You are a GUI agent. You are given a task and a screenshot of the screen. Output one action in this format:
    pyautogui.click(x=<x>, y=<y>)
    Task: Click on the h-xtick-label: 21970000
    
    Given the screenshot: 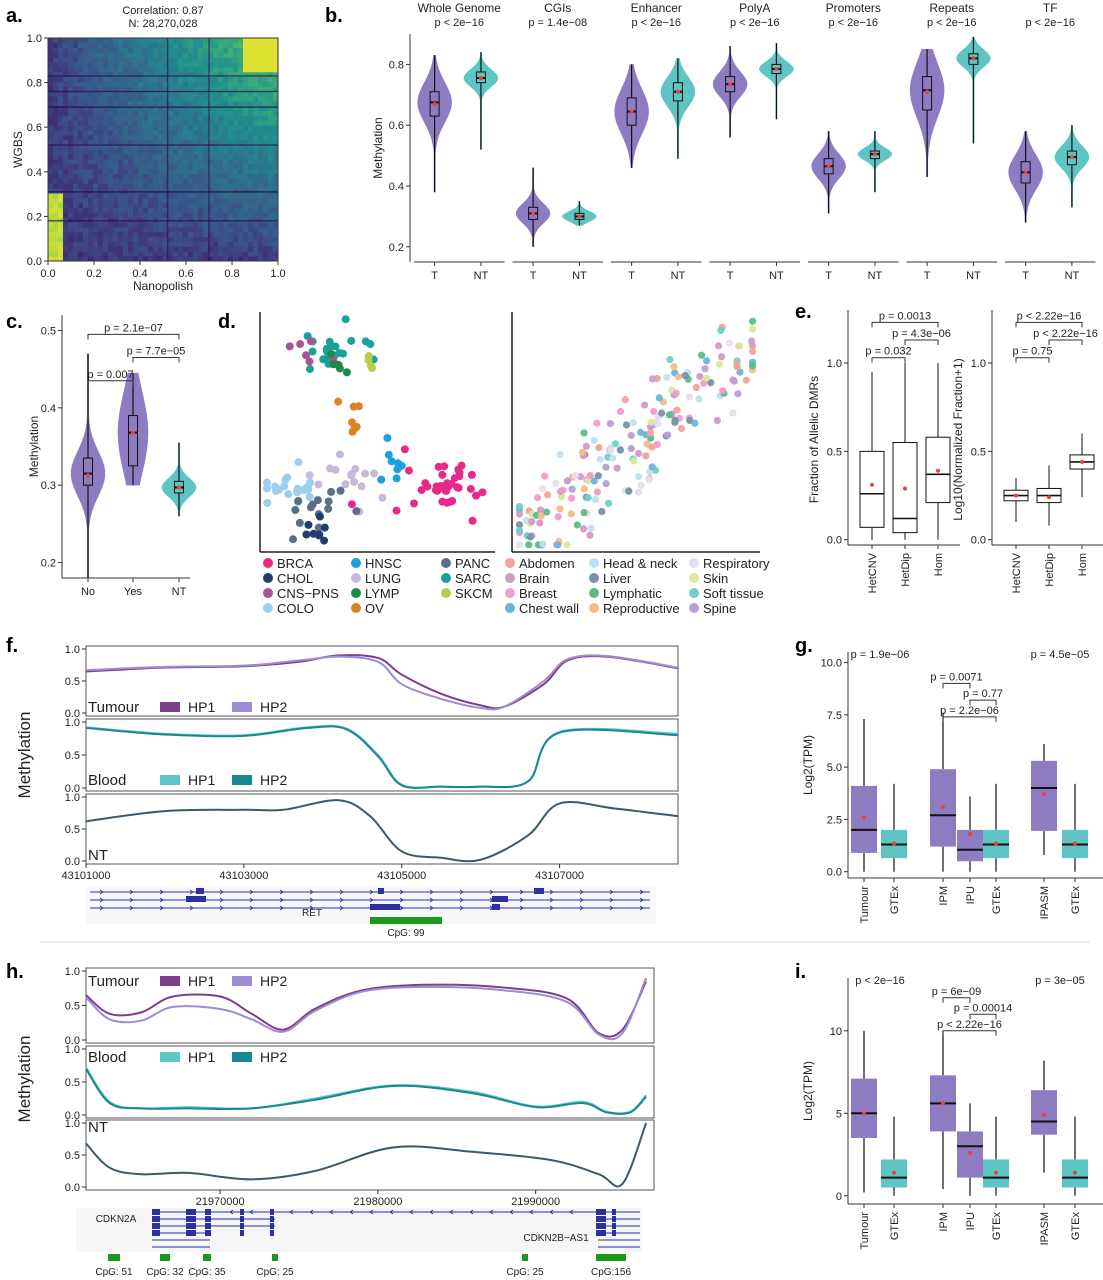 What is the action you would take?
    pyautogui.click(x=220, y=1202)
    